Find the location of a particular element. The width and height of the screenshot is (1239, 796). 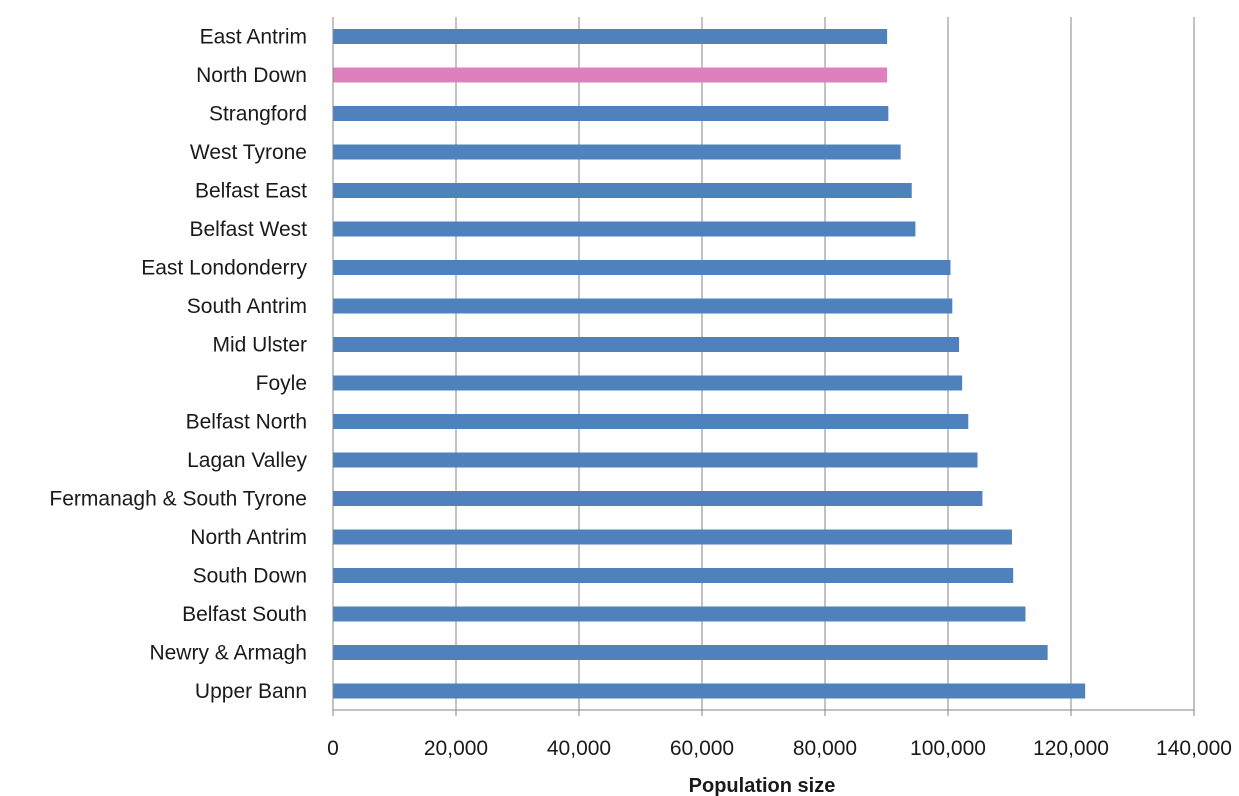

x-tick-label: 0 is located at coordinates (333, 748).